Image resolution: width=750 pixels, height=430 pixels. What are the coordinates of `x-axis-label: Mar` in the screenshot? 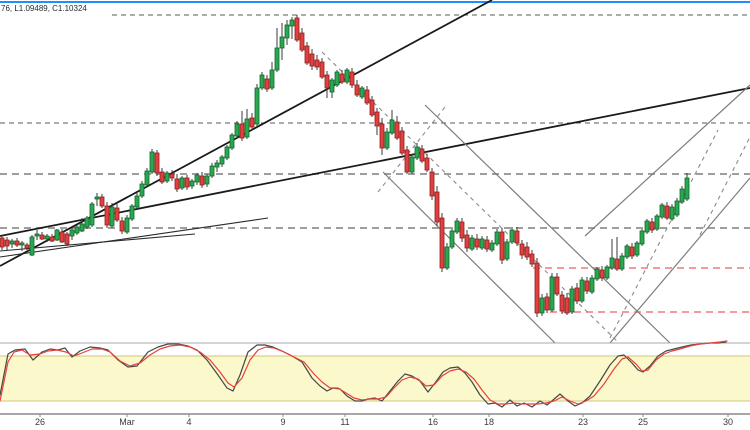 It's located at (127, 422).